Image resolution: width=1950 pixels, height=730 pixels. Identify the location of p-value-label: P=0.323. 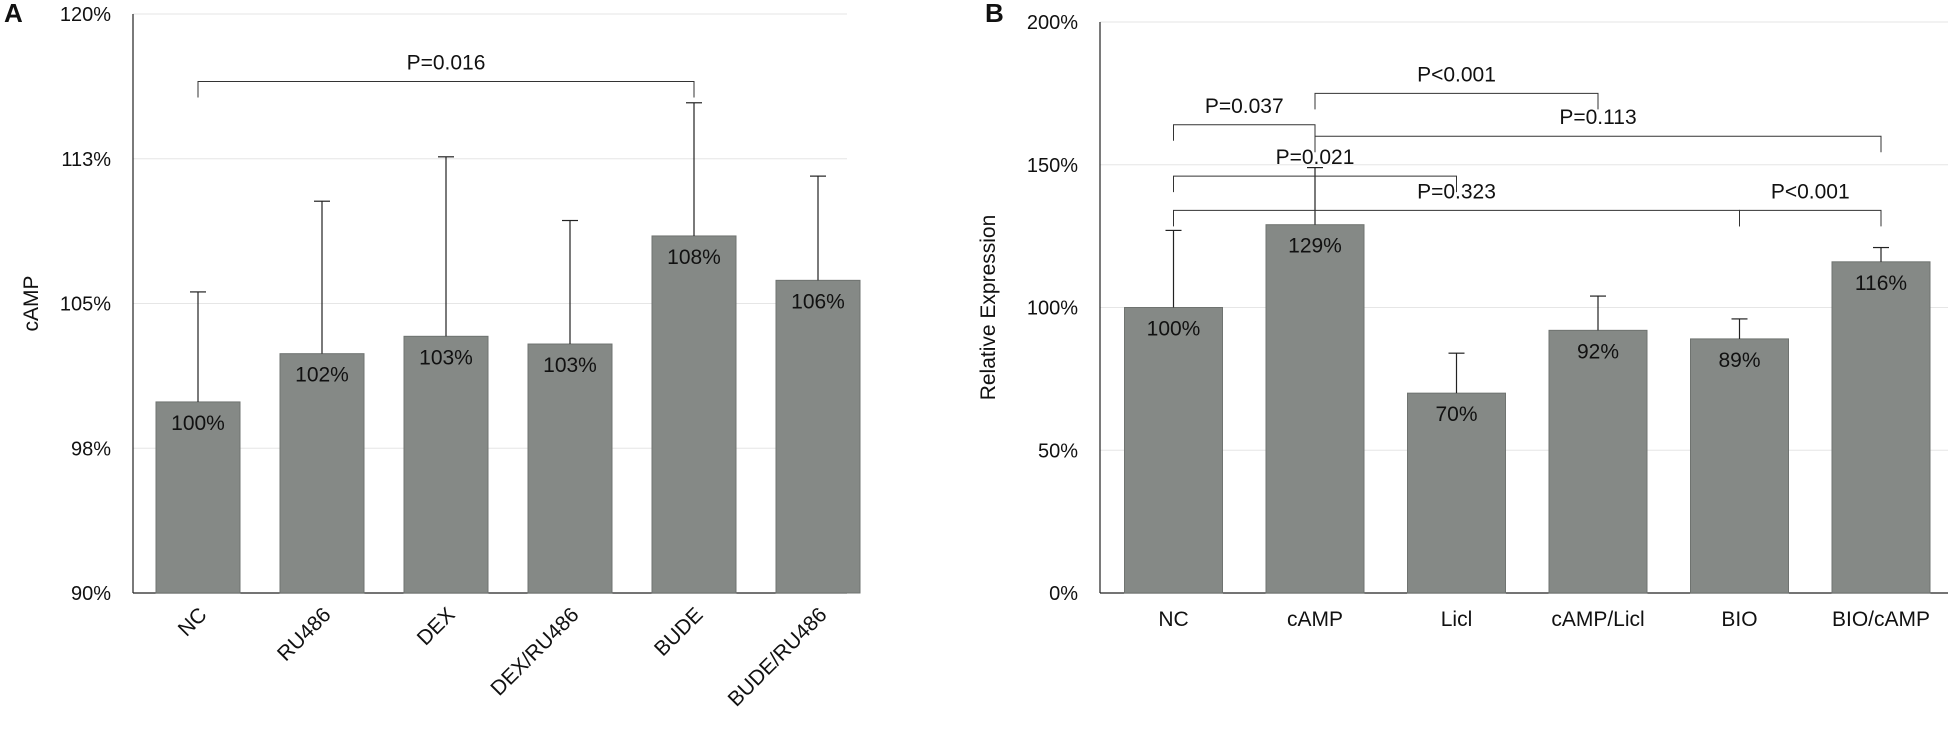
(1456, 191).